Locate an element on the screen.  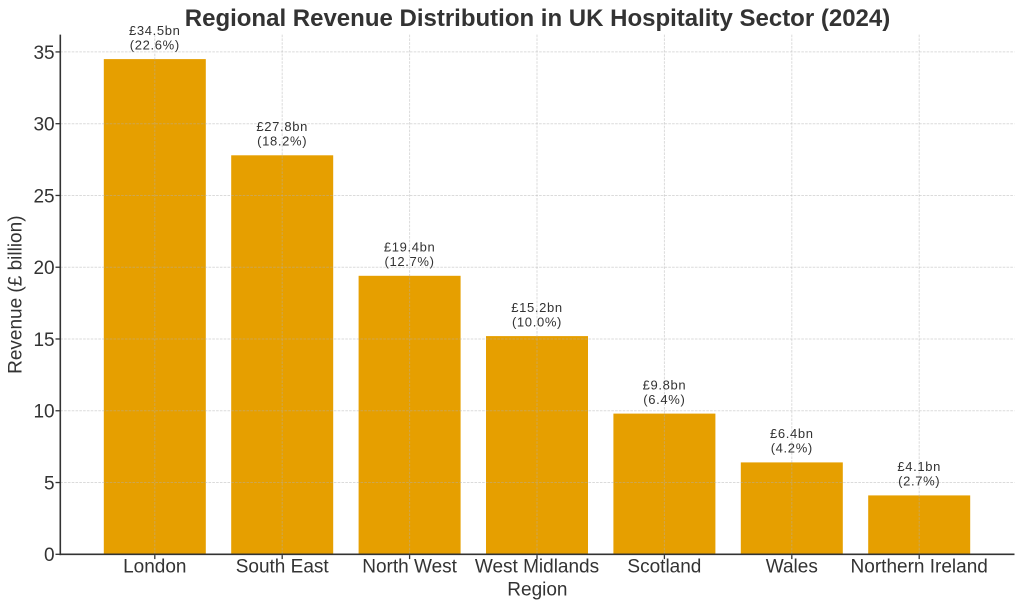
svg-text: 0 is located at coordinates (49, 555).